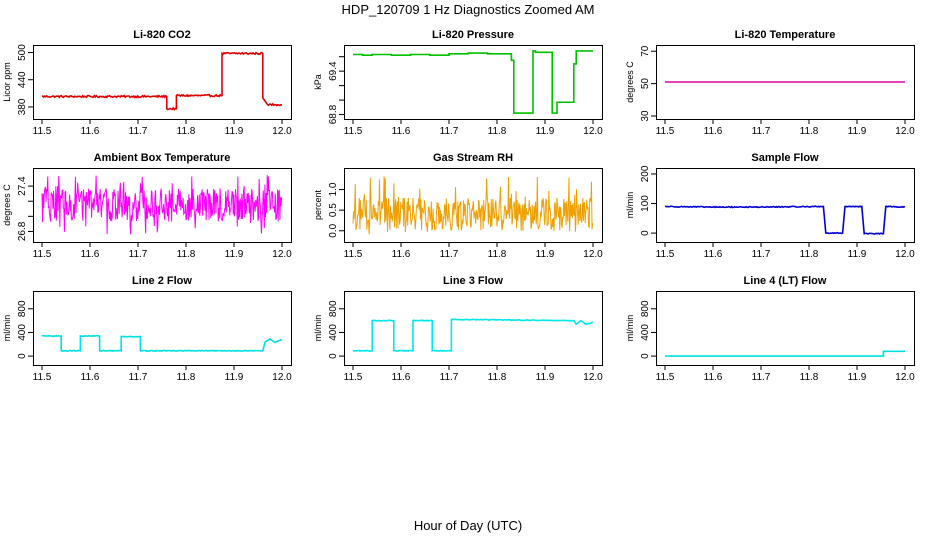 The image size is (936, 540). I want to click on y-tick-label: 0.0, so click(333, 230).